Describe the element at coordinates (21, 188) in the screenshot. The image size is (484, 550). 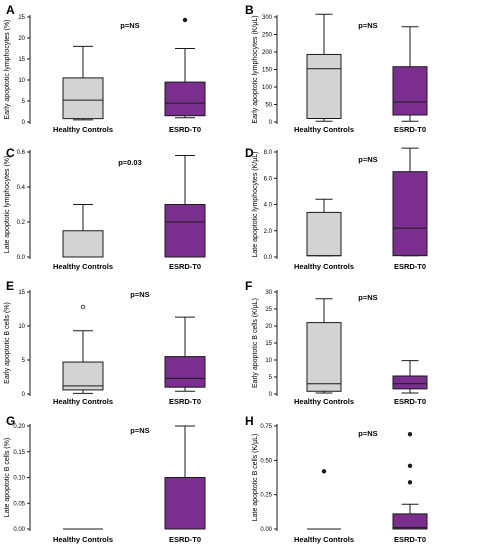
I see `y-tick-label: 0.4` at that location.